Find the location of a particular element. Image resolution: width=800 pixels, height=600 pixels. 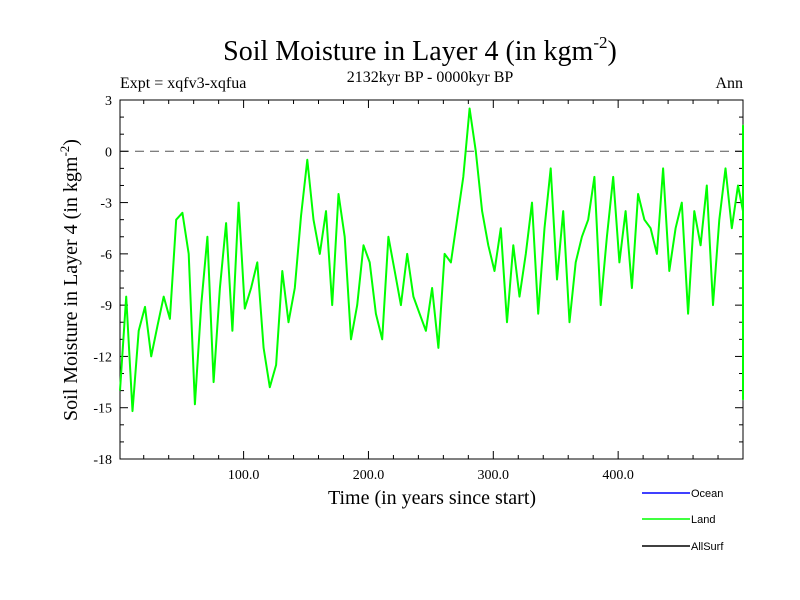

y-tick-label: -18 is located at coordinates (102, 460).